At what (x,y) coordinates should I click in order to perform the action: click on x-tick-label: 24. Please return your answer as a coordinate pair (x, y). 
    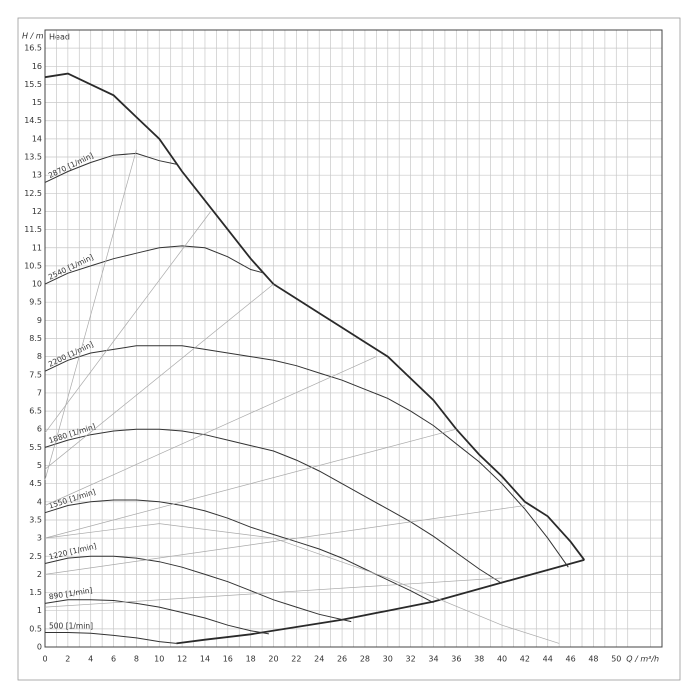
    Looking at the image, I should click on (319, 659).